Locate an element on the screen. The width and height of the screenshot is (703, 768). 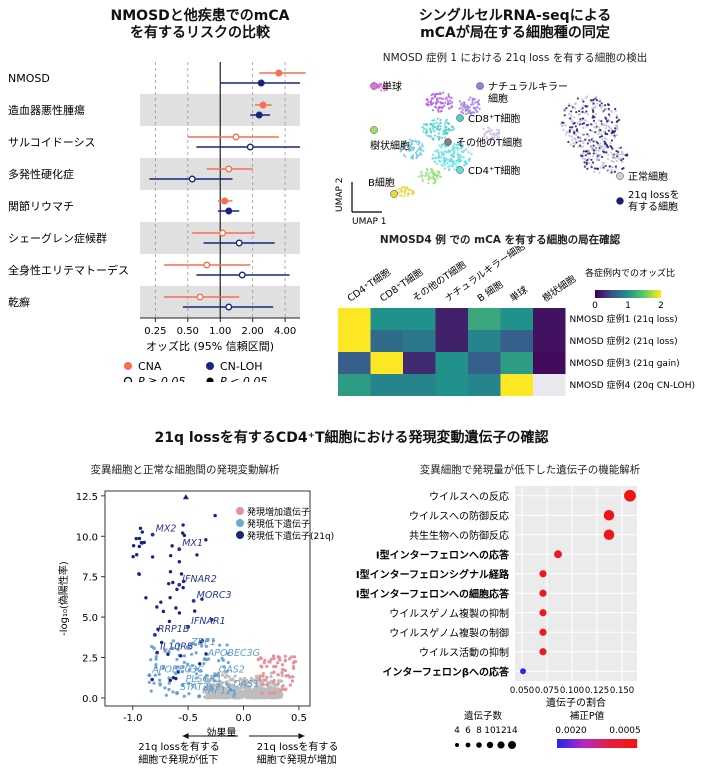
gene-label: APOBEC3G is located at coordinates (233, 653).